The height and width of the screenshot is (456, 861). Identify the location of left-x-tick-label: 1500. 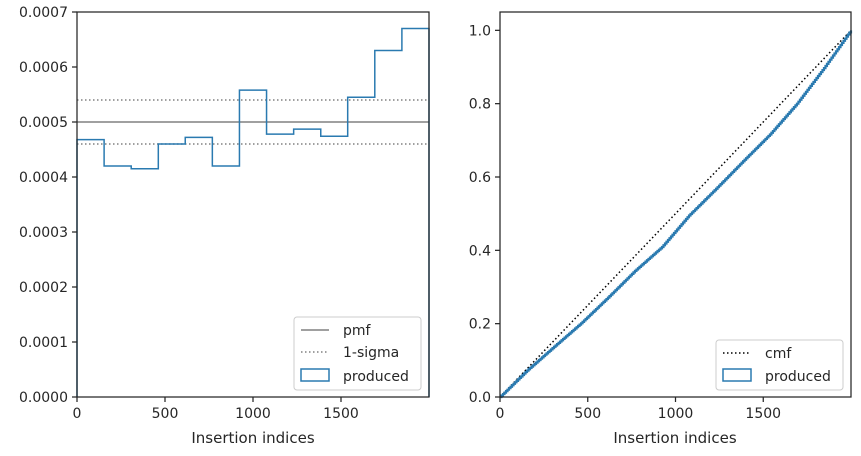
(341, 414).